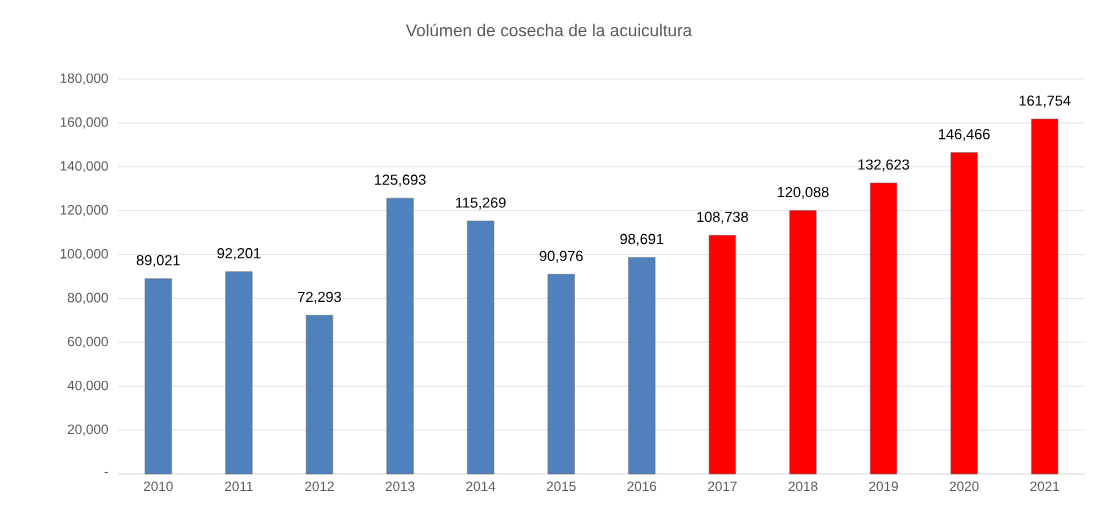 The image size is (1099, 516). What do you see at coordinates (964, 486) in the screenshot?
I see `x-tick-label: 2020` at bounding box center [964, 486].